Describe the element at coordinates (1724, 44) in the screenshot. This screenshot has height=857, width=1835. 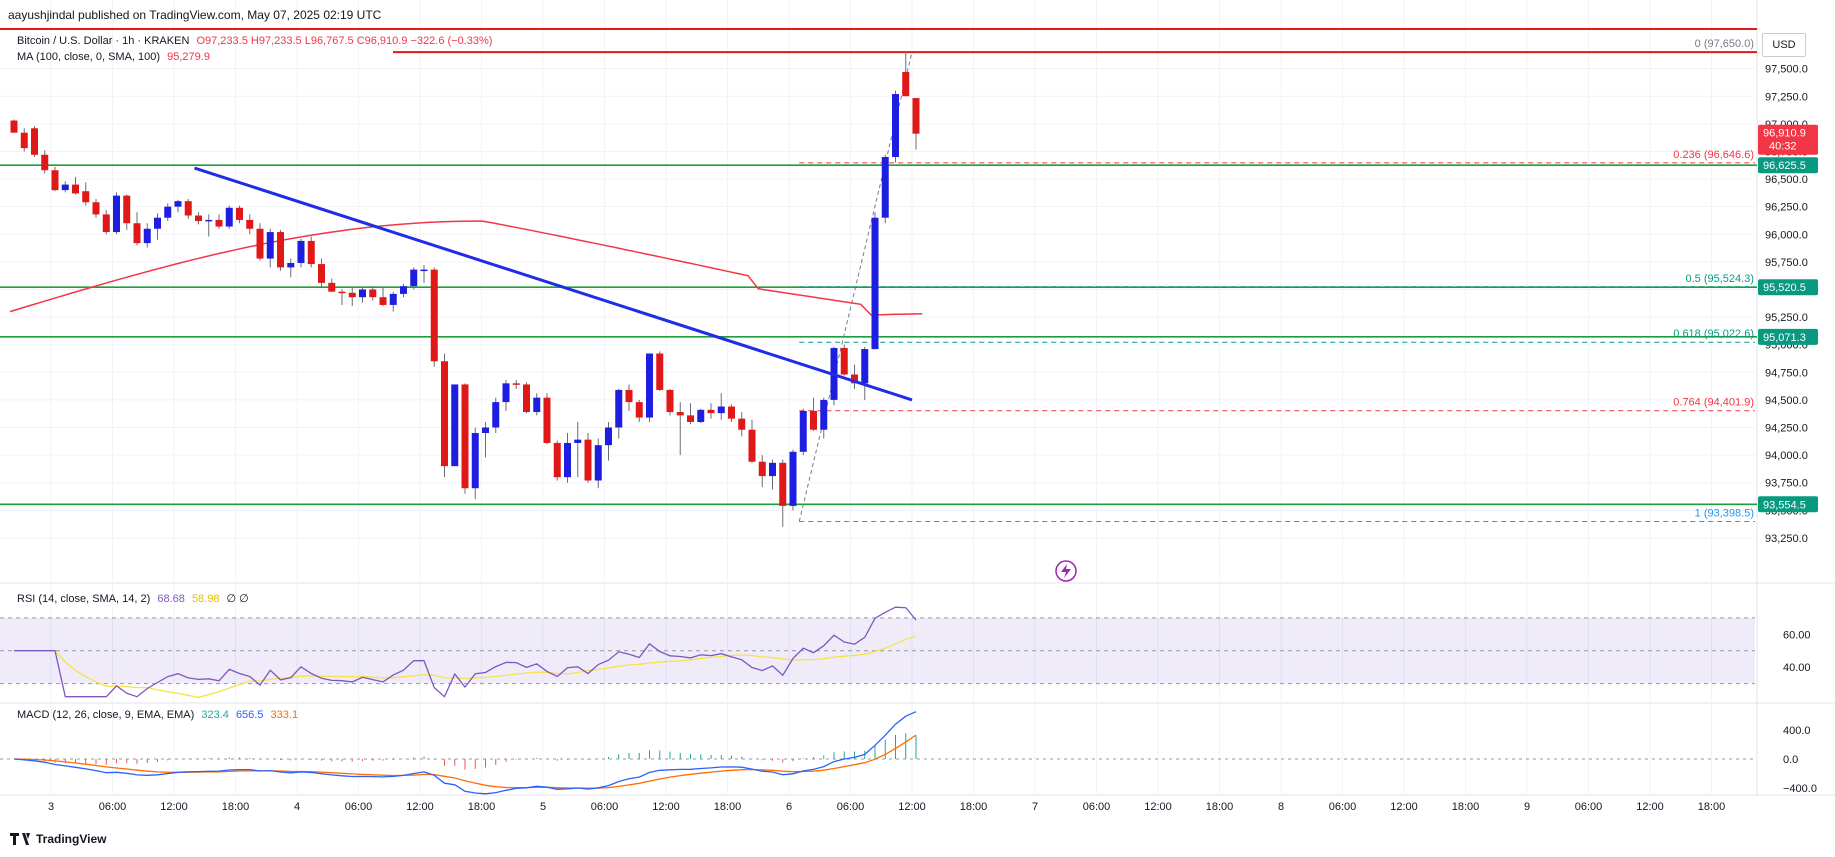
I see `fib-level-label: 0 (97,650.0)` at that location.